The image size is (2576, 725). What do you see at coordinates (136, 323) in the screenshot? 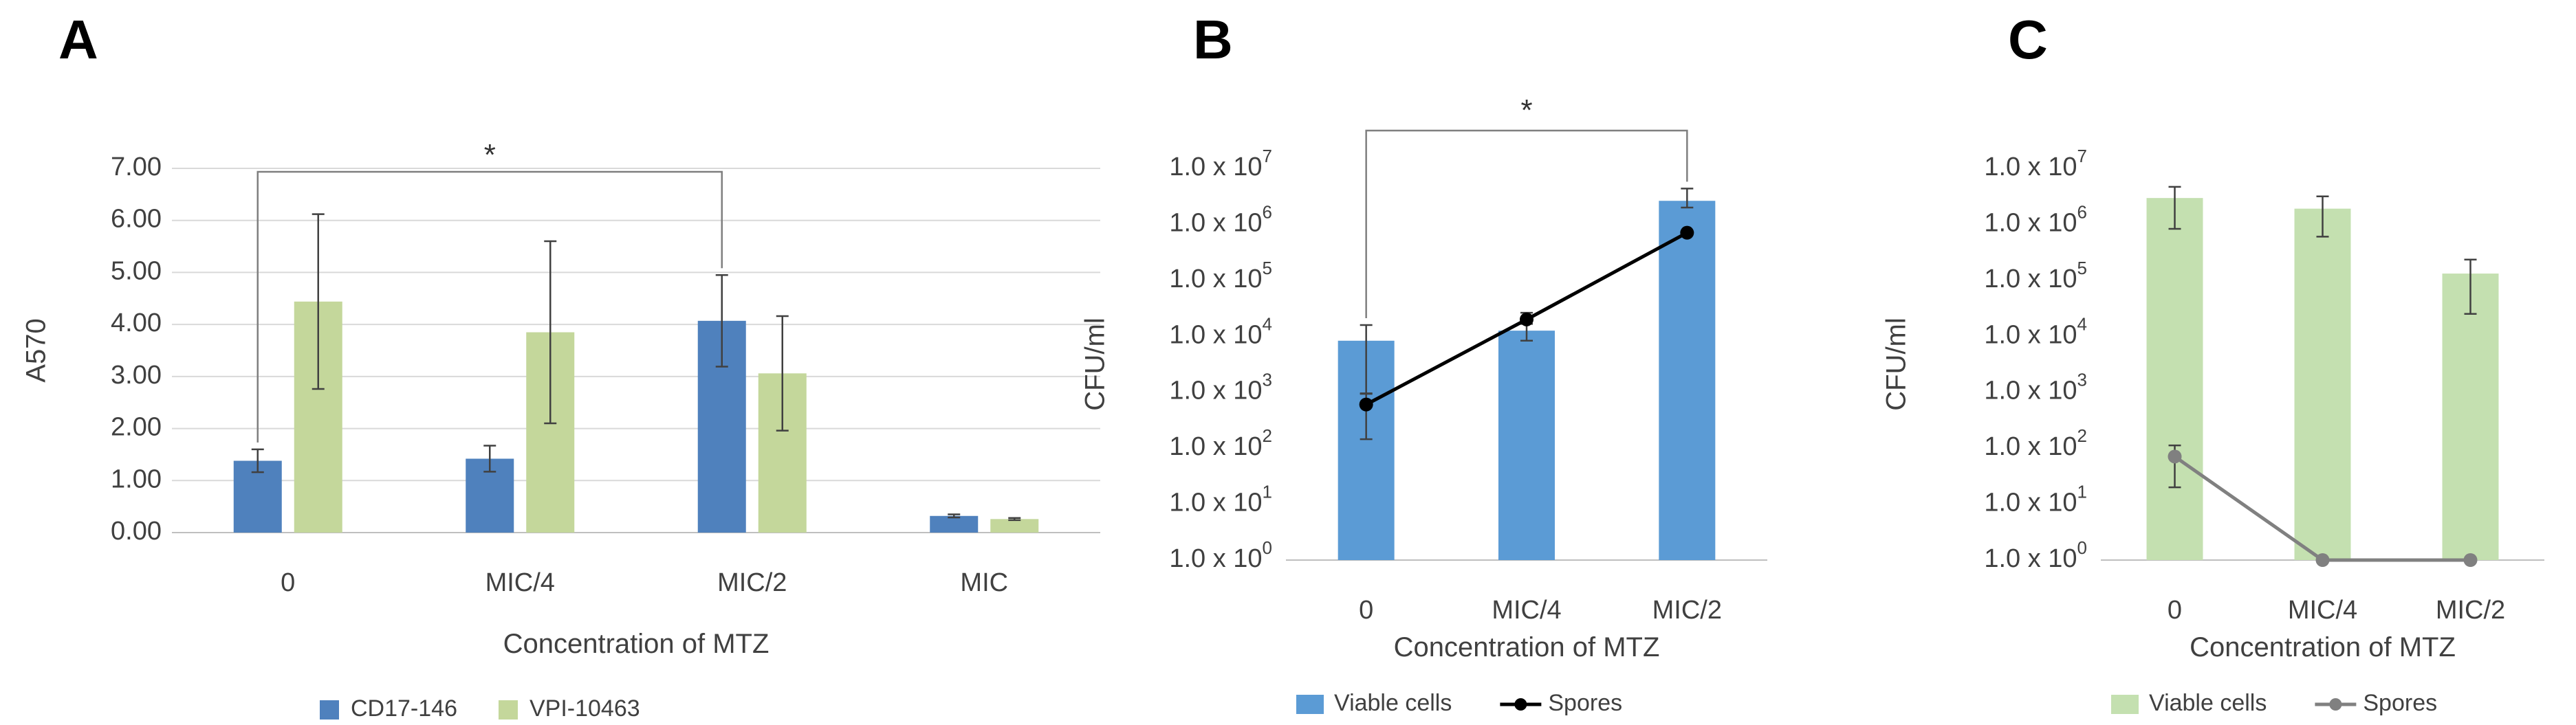
I see `y-tick-label: 4.00` at bounding box center [136, 323].